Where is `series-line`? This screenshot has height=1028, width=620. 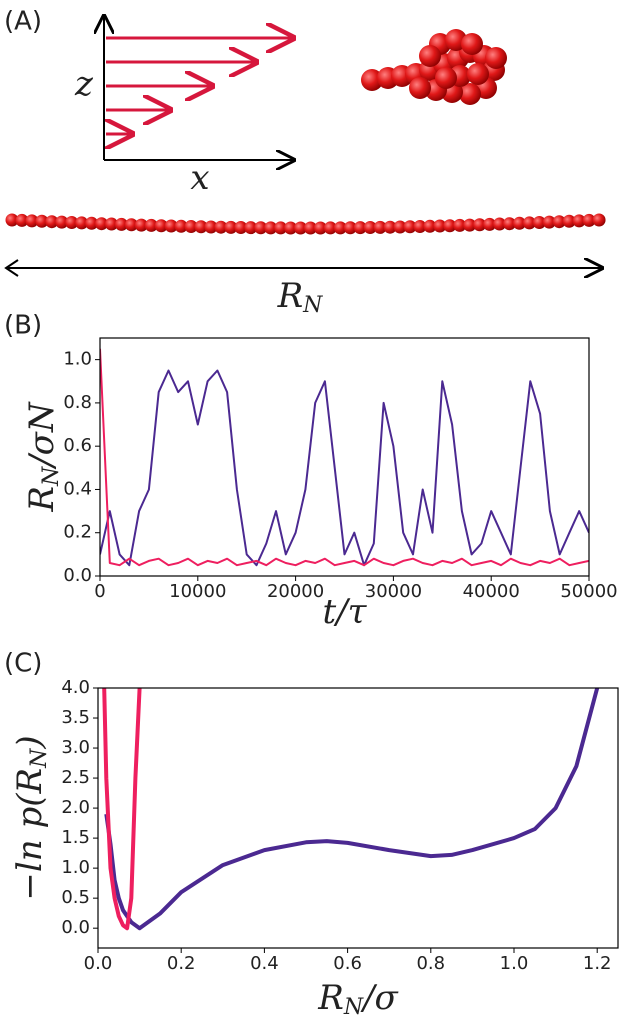
series-line is located at coordinates (122, 809).